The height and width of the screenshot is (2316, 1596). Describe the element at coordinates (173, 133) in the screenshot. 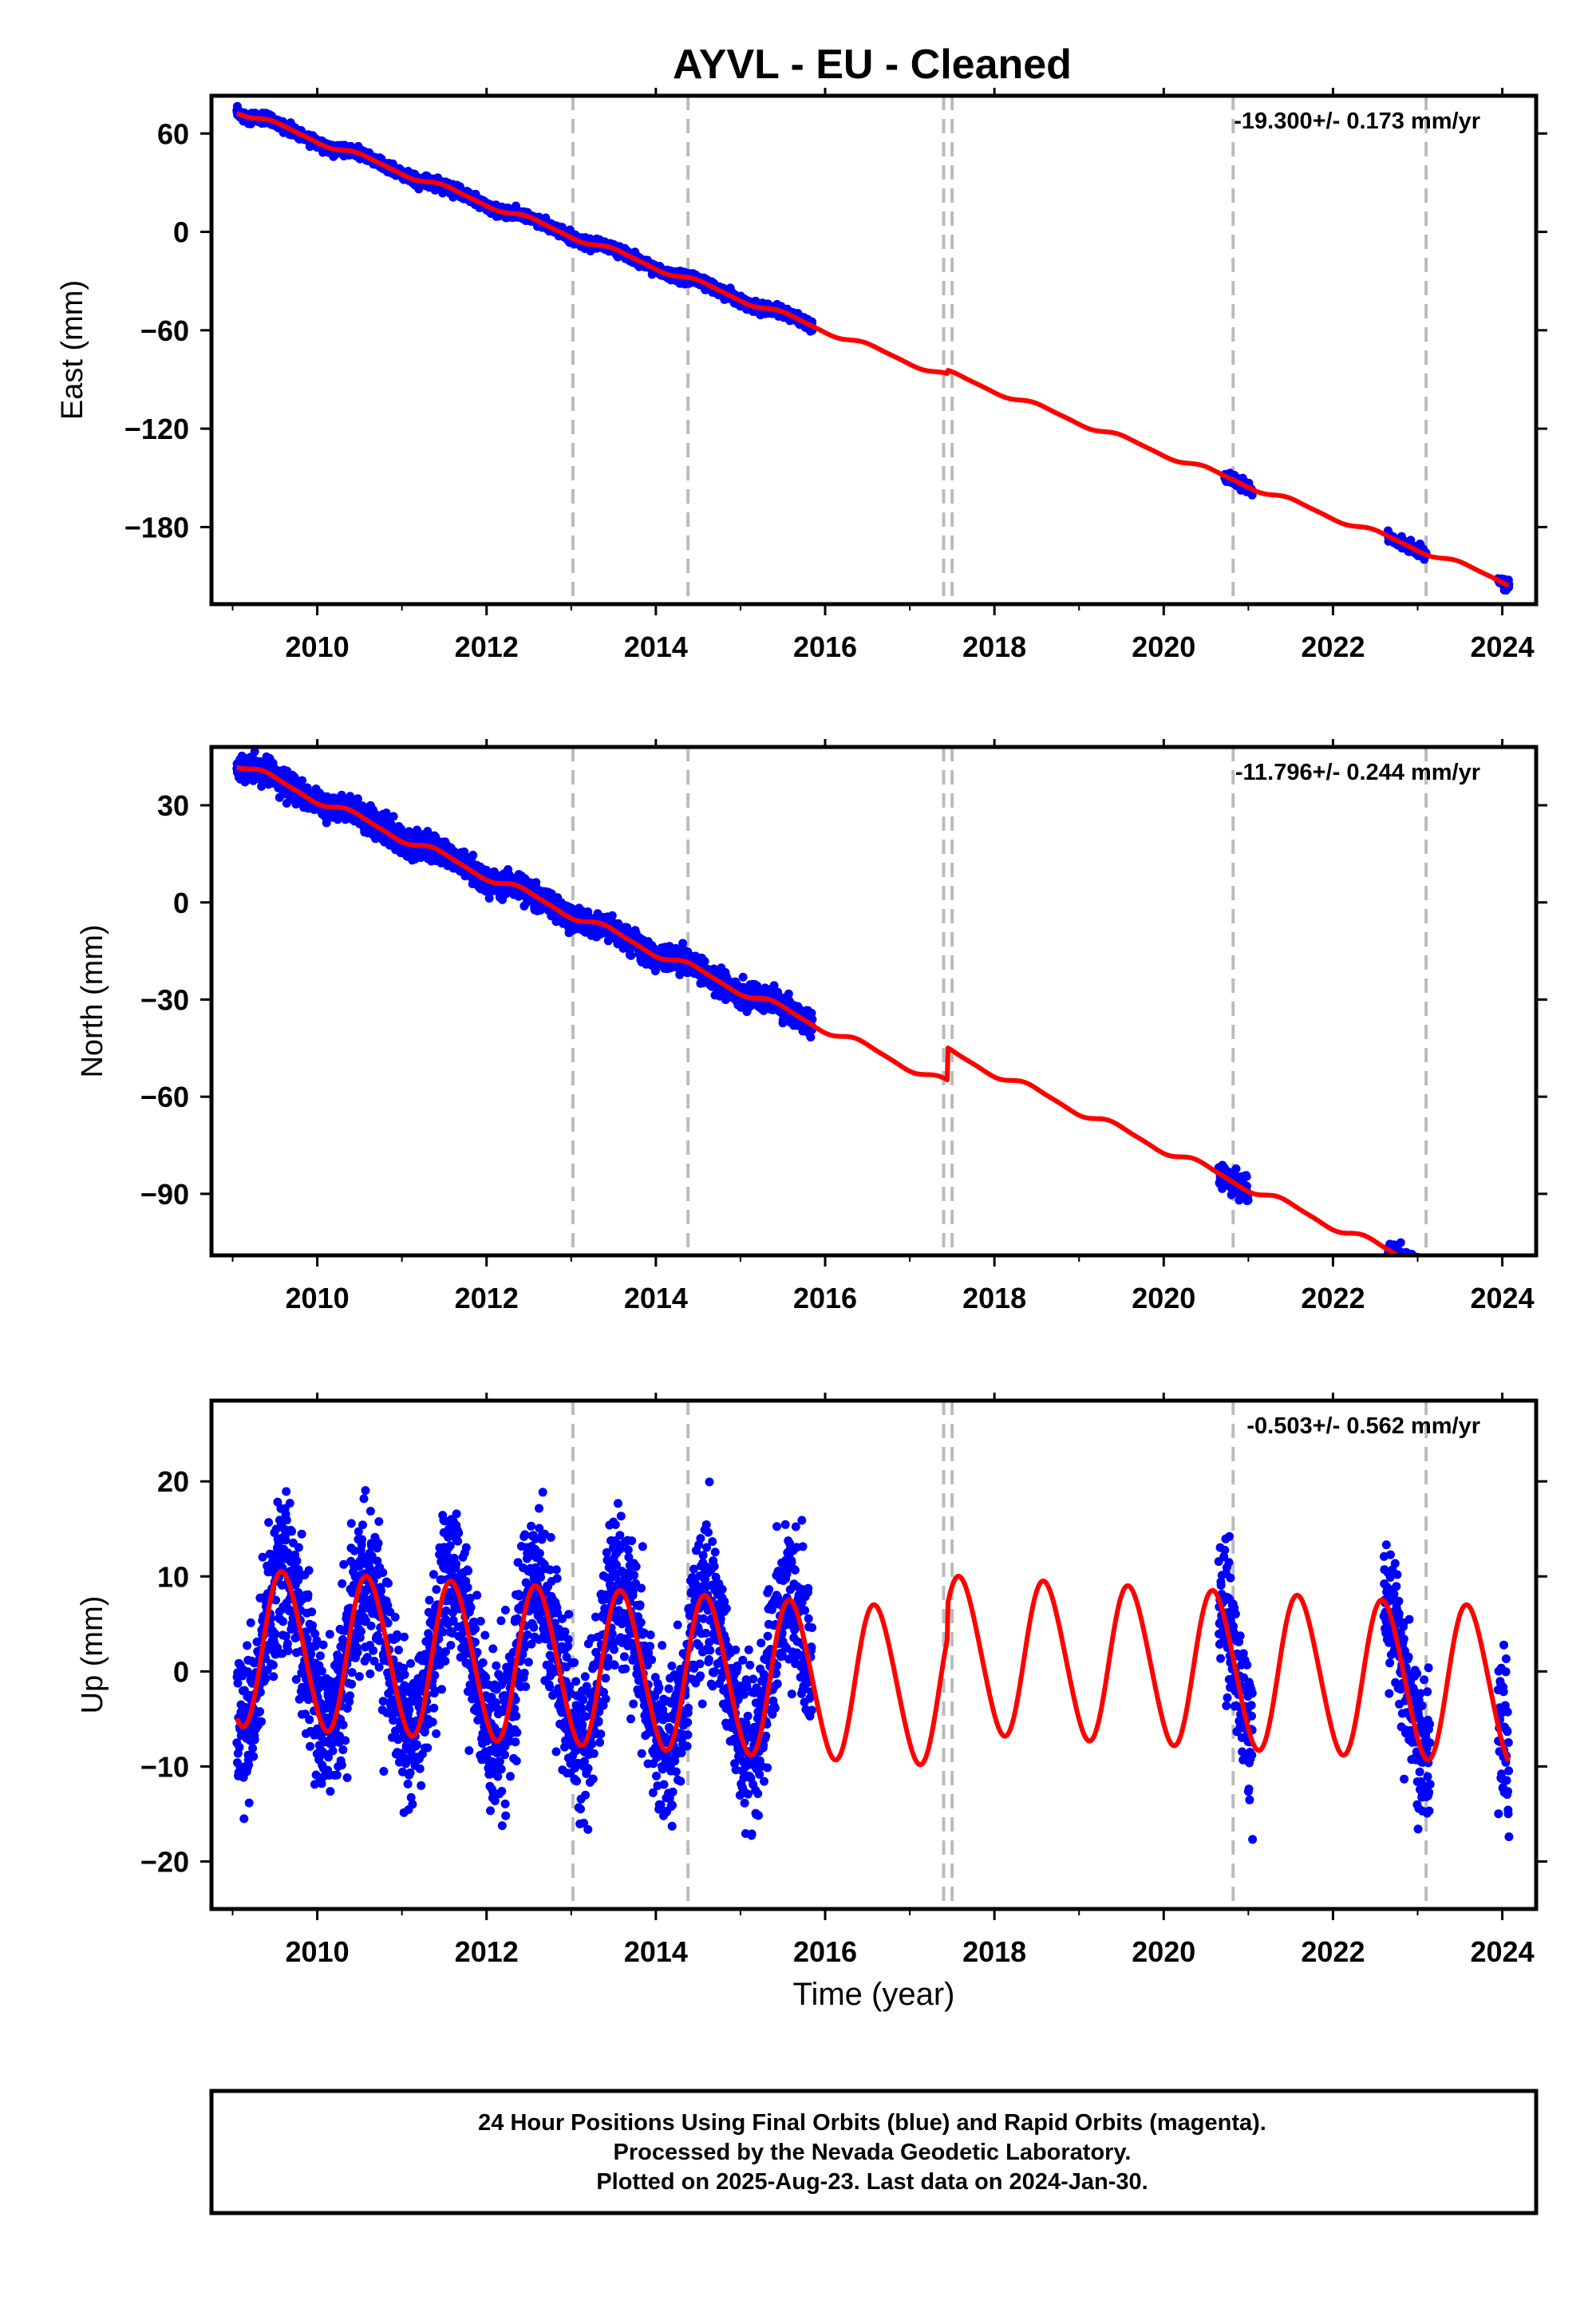

I see `y-tick-label: 60` at that location.